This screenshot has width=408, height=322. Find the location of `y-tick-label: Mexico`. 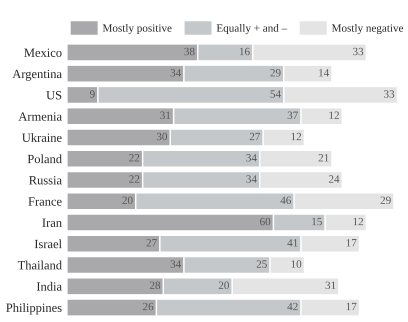

y-tick-label: Mexico is located at coordinates (43, 52).